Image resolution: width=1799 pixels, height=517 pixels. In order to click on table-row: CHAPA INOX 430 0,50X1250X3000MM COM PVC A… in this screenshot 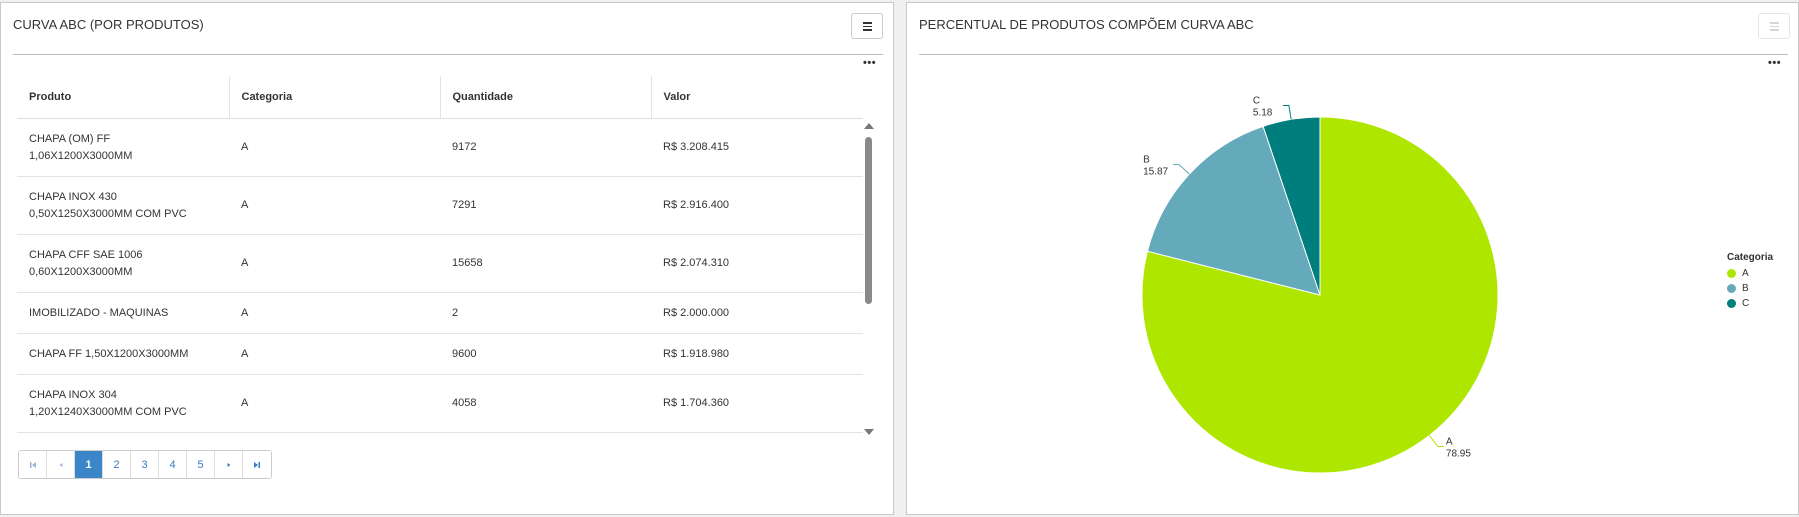, I will do `click(440, 205)`.